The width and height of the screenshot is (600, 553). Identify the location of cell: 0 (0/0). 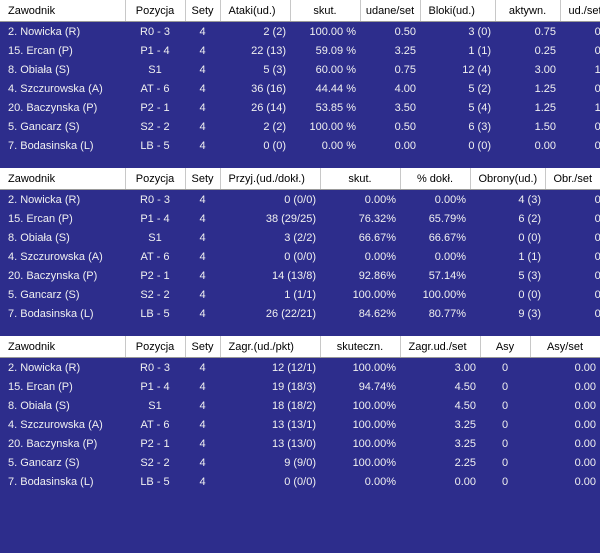
(300, 199).